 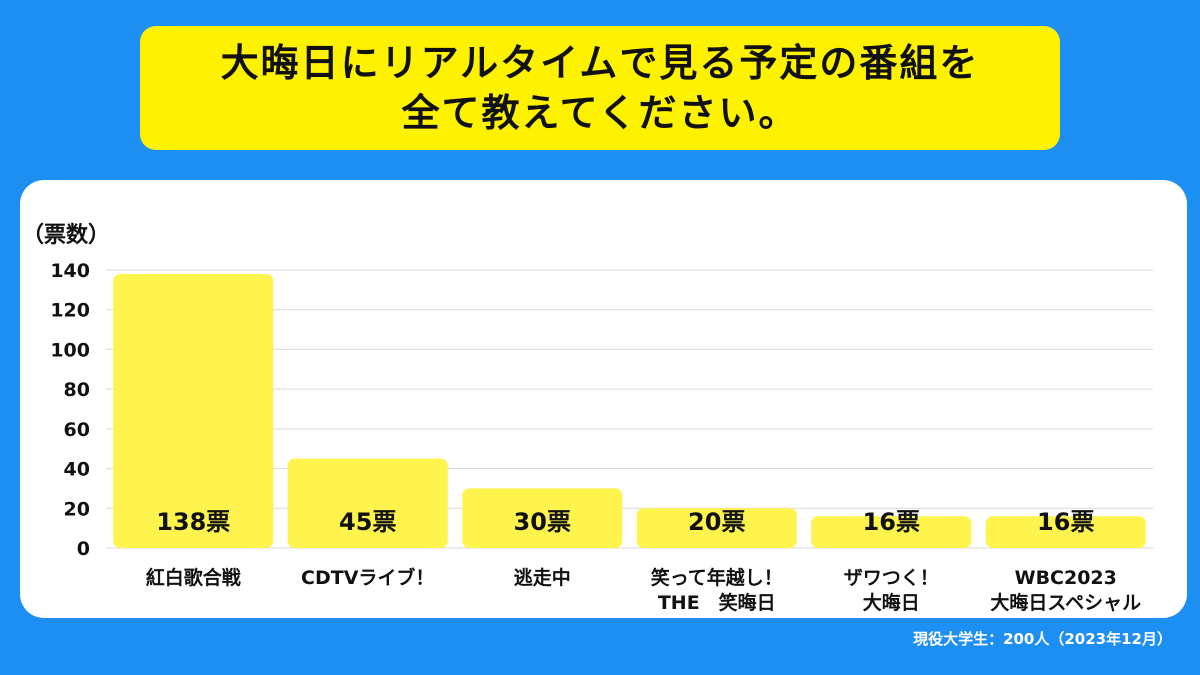 What do you see at coordinates (77, 430) in the screenshot?
I see `y-tick-label: 60` at bounding box center [77, 430].